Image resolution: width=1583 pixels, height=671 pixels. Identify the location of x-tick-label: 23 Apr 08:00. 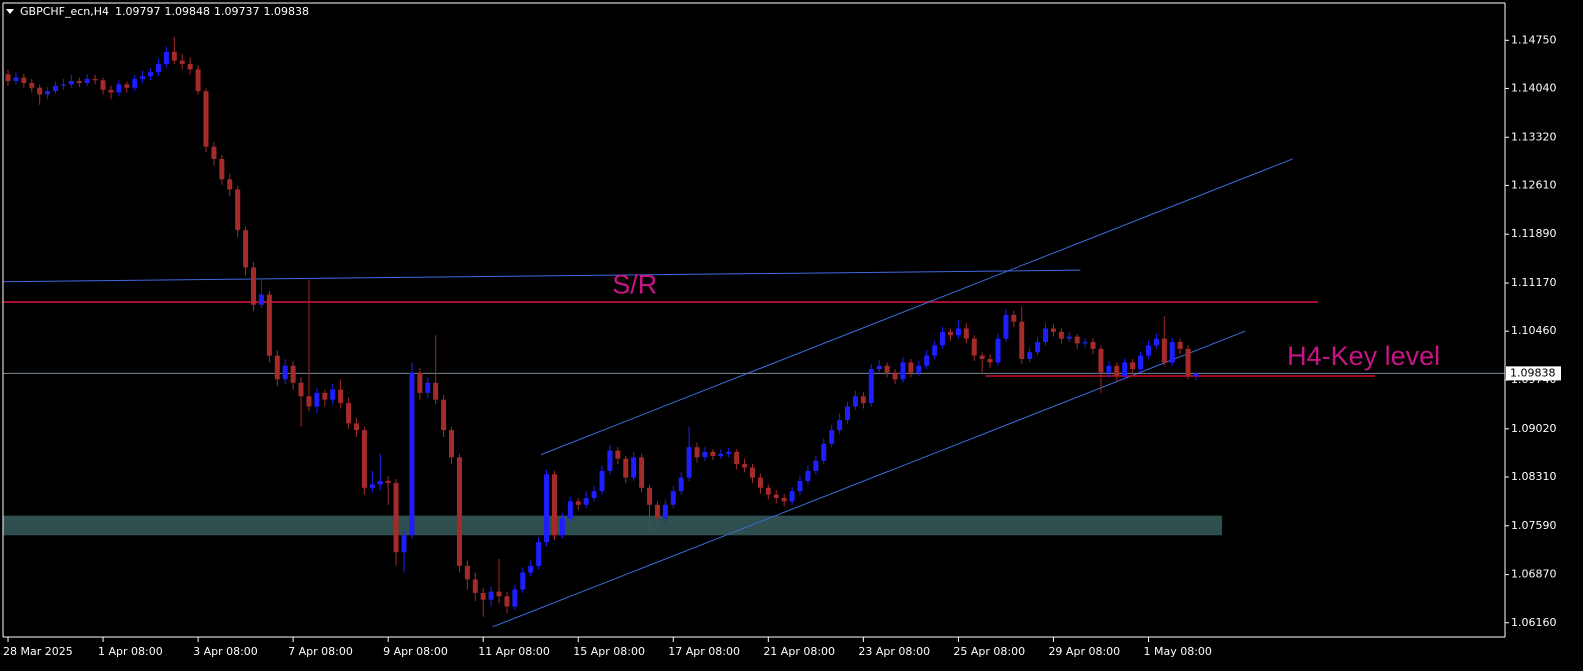
(894, 651).